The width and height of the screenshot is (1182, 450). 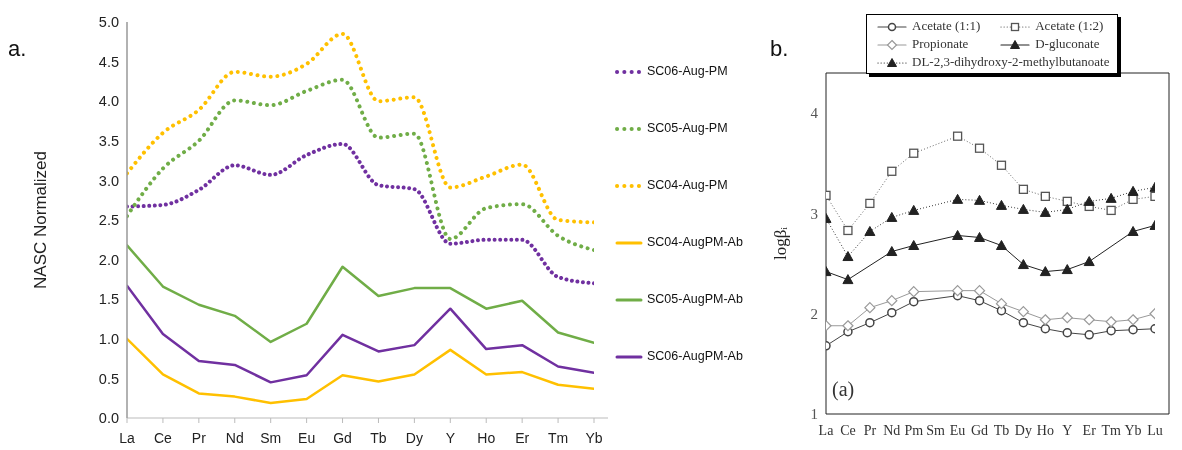 What do you see at coordinates (870, 430) in the screenshot?
I see `x-tick-label: Pr` at bounding box center [870, 430].